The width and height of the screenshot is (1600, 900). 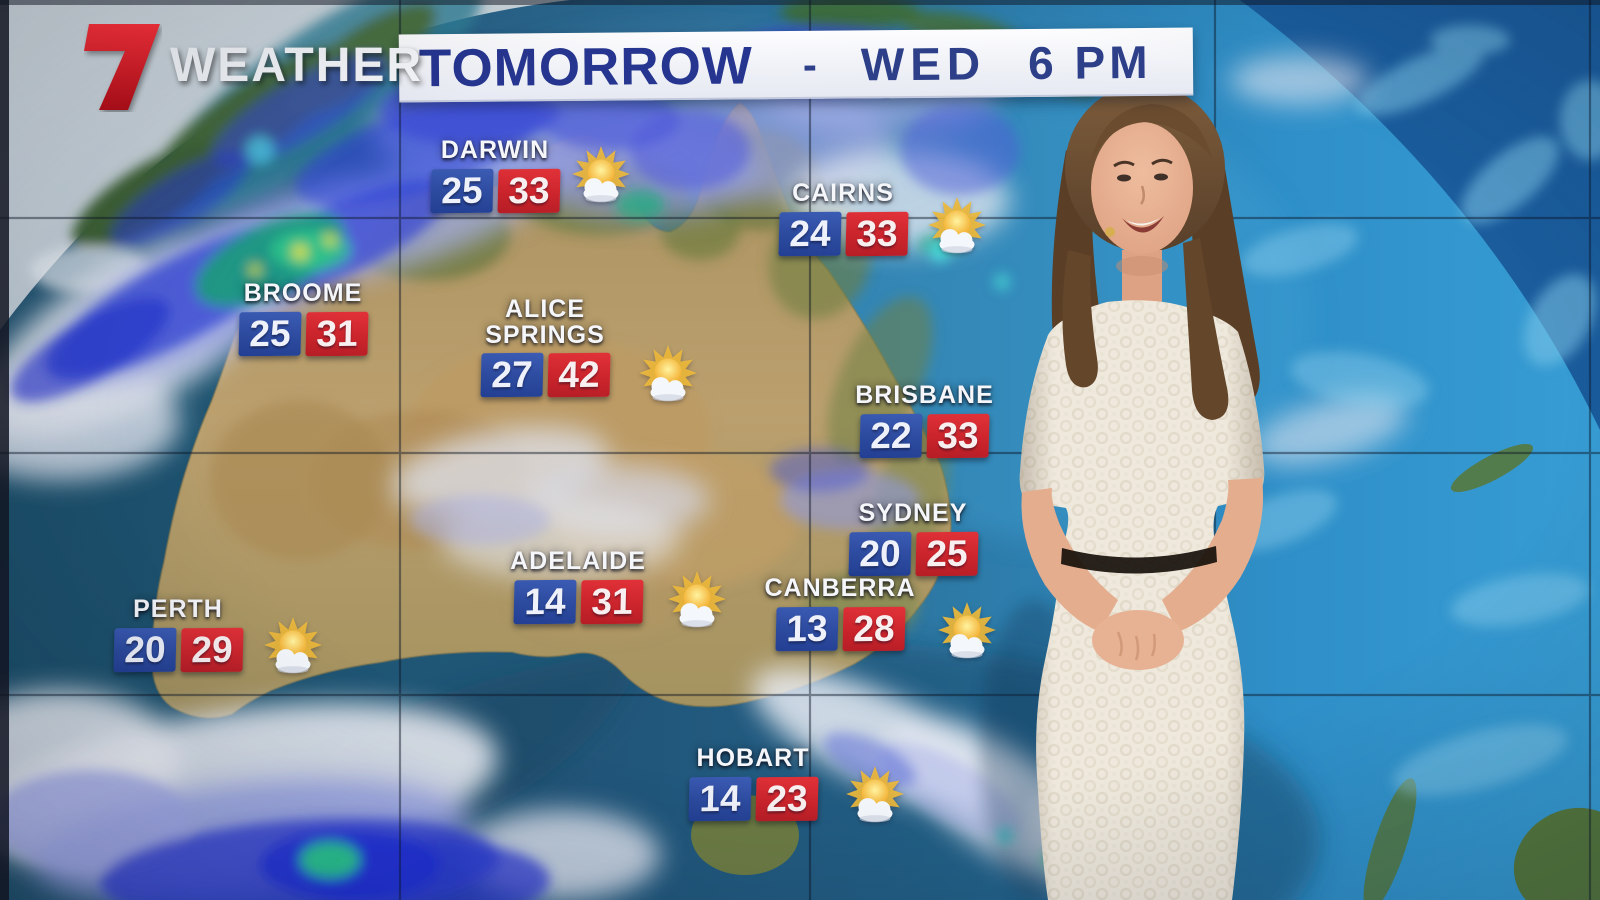 What do you see at coordinates (511, 375) in the screenshot?
I see `min-temp-box: 27` at bounding box center [511, 375].